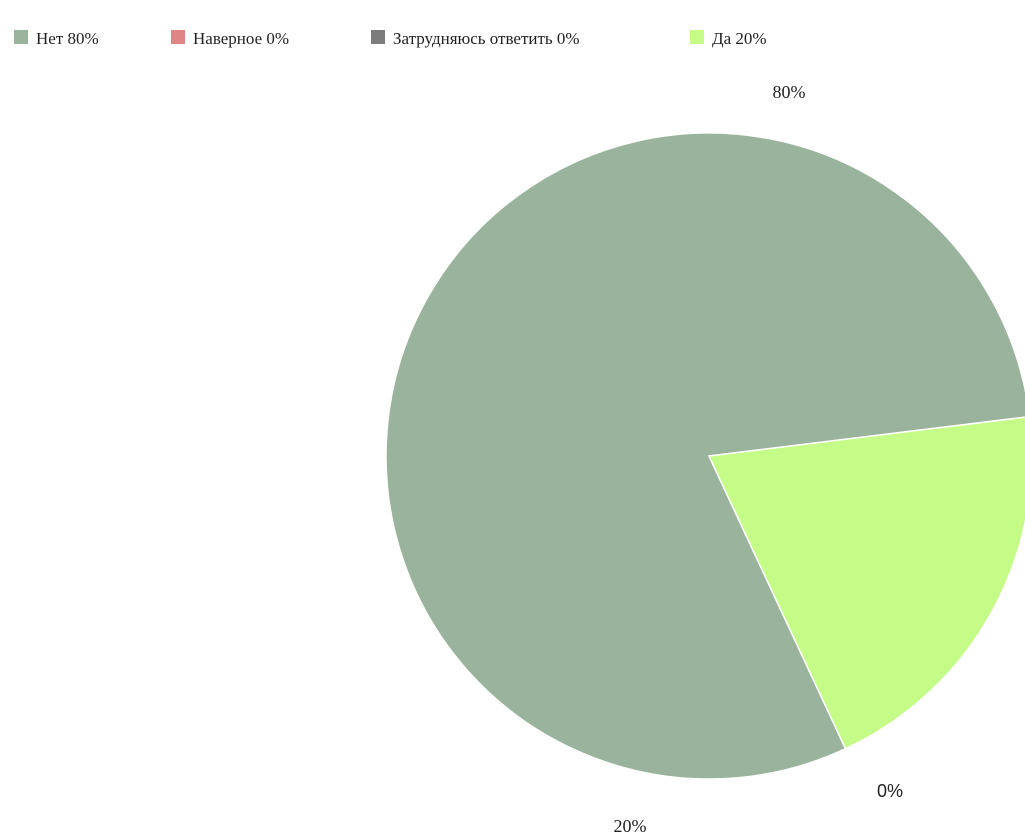 The image size is (1025, 836). I want to click on data-label-0: 80%, so click(789, 92).